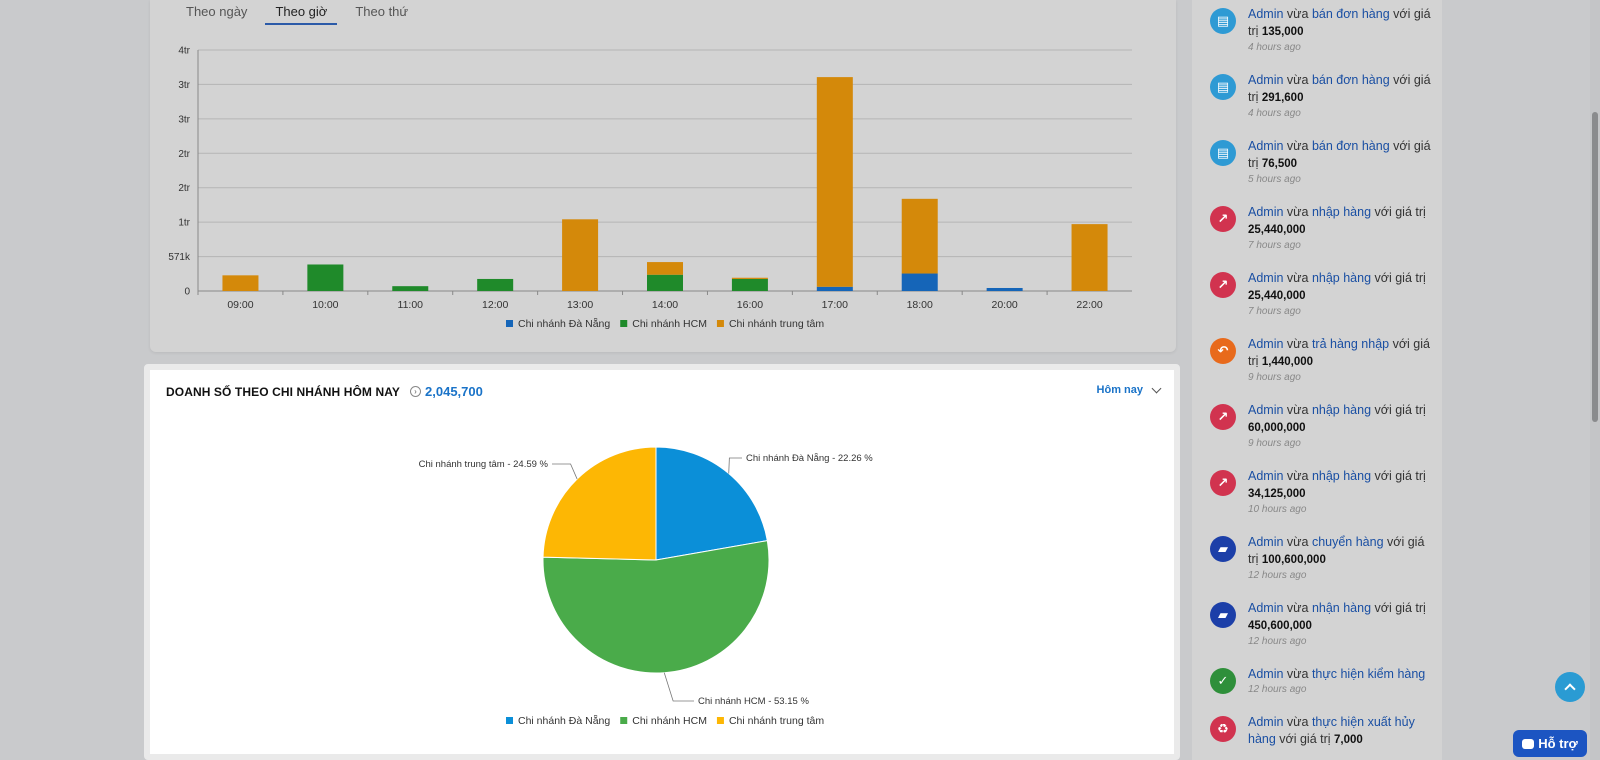 The image size is (1600, 760). I want to click on feed-action-link: chuyển hàng, so click(1347, 542).